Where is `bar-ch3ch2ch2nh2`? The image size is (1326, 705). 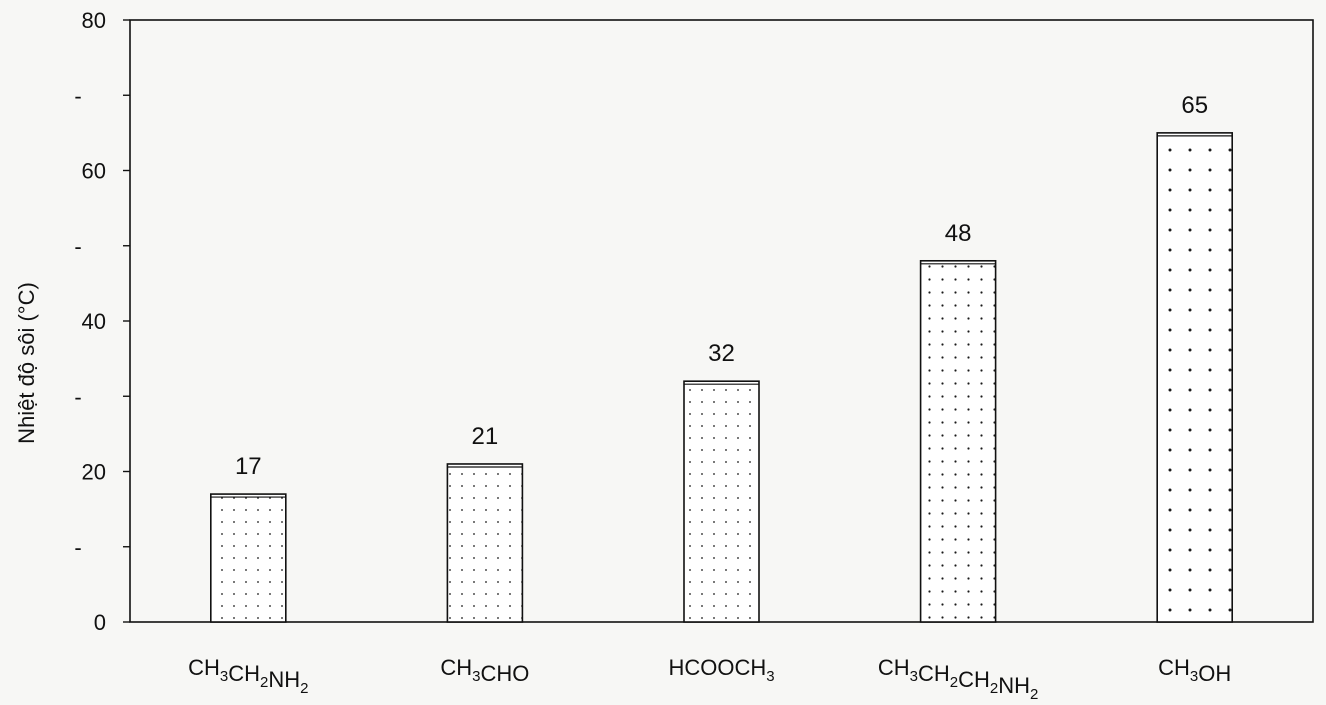 bar-ch3ch2ch2nh2 is located at coordinates (958, 441).